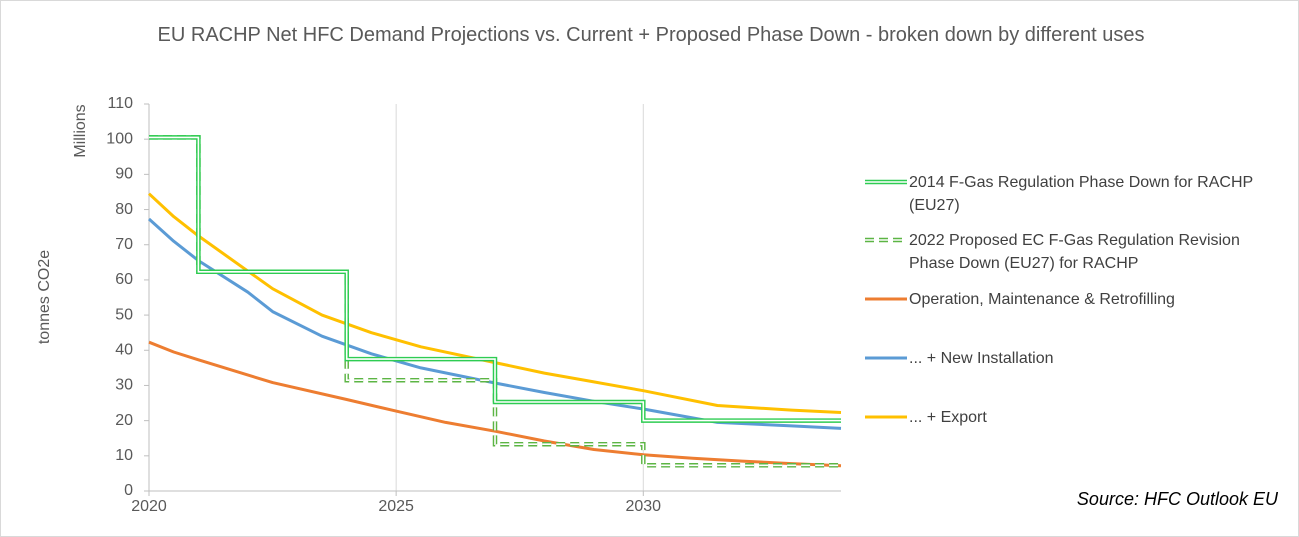 This screenshot has width=1299, height=537. Describe the element at coordinates (128, 490) in the screenshot. I see `y-tick-label: 0` at that location.